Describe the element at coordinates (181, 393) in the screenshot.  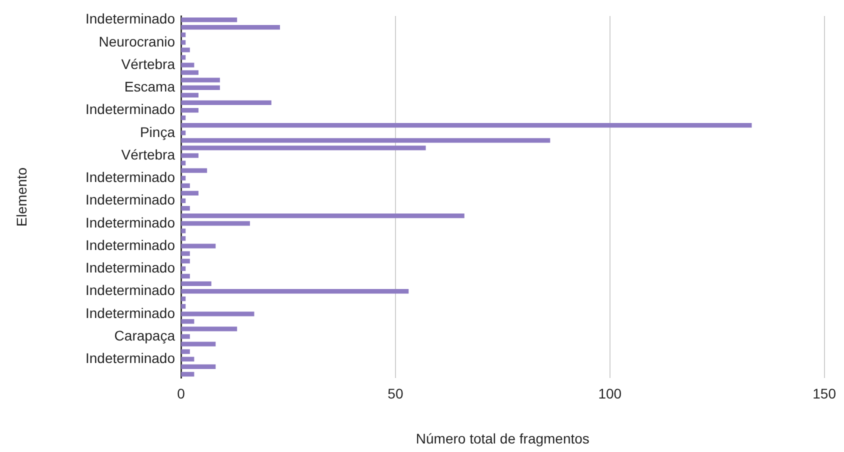
I see `x-tick-label: 0` at that location.